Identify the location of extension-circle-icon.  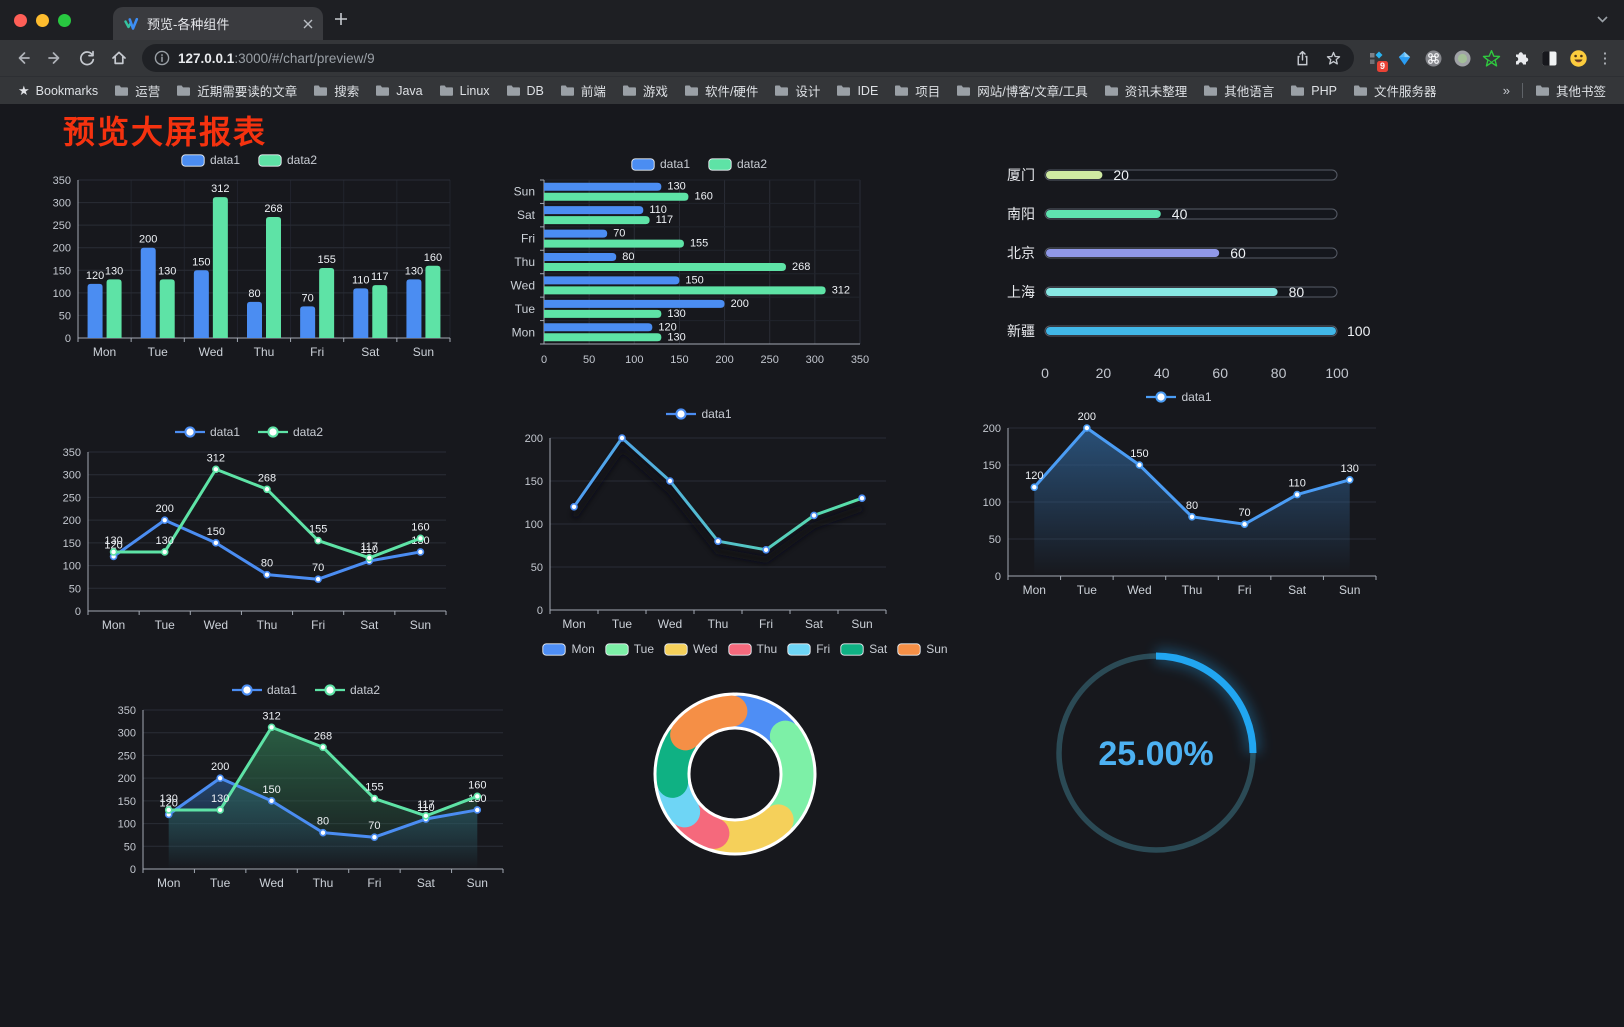
(1462, 58).